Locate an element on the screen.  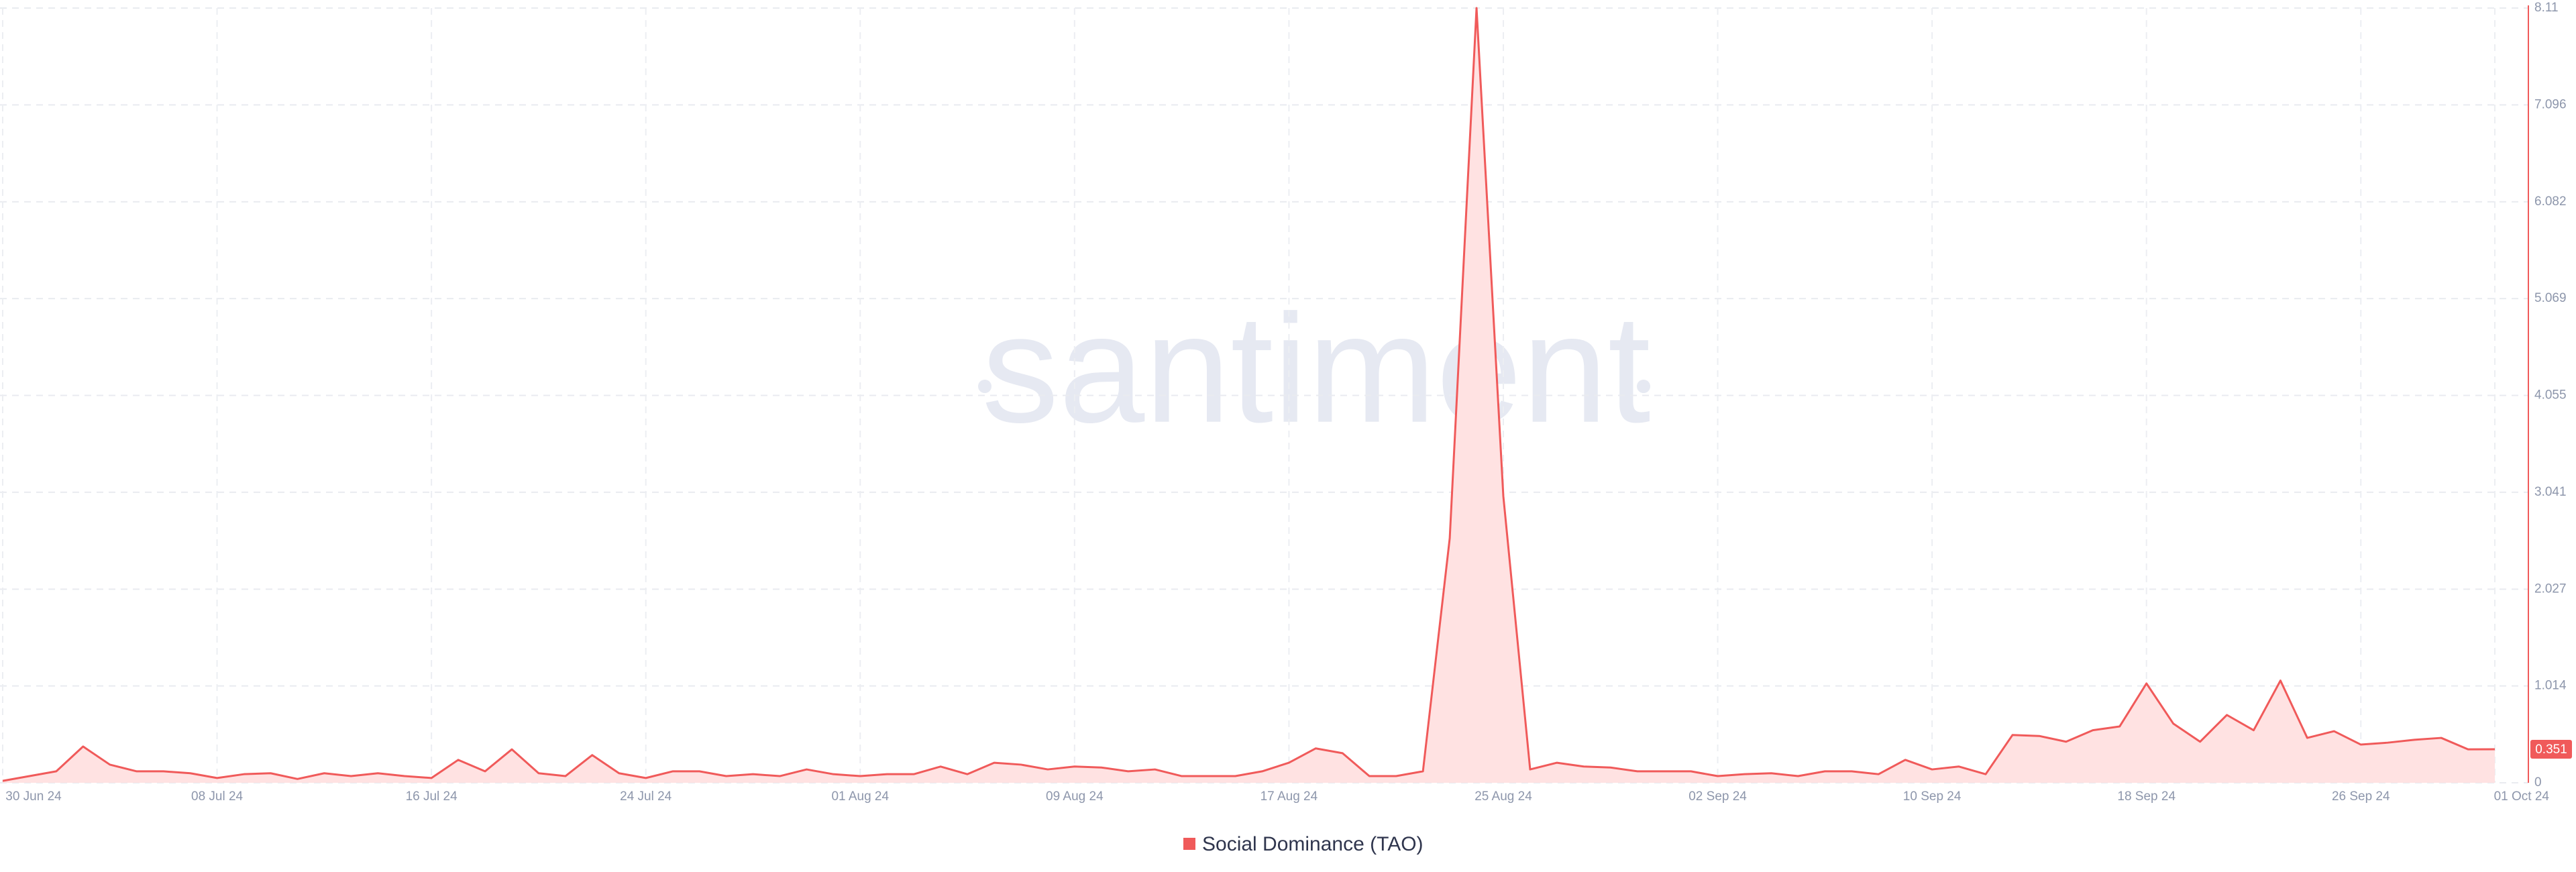
x-tick-label: 01 Oct 24 is located at coordinates (2522, 797).